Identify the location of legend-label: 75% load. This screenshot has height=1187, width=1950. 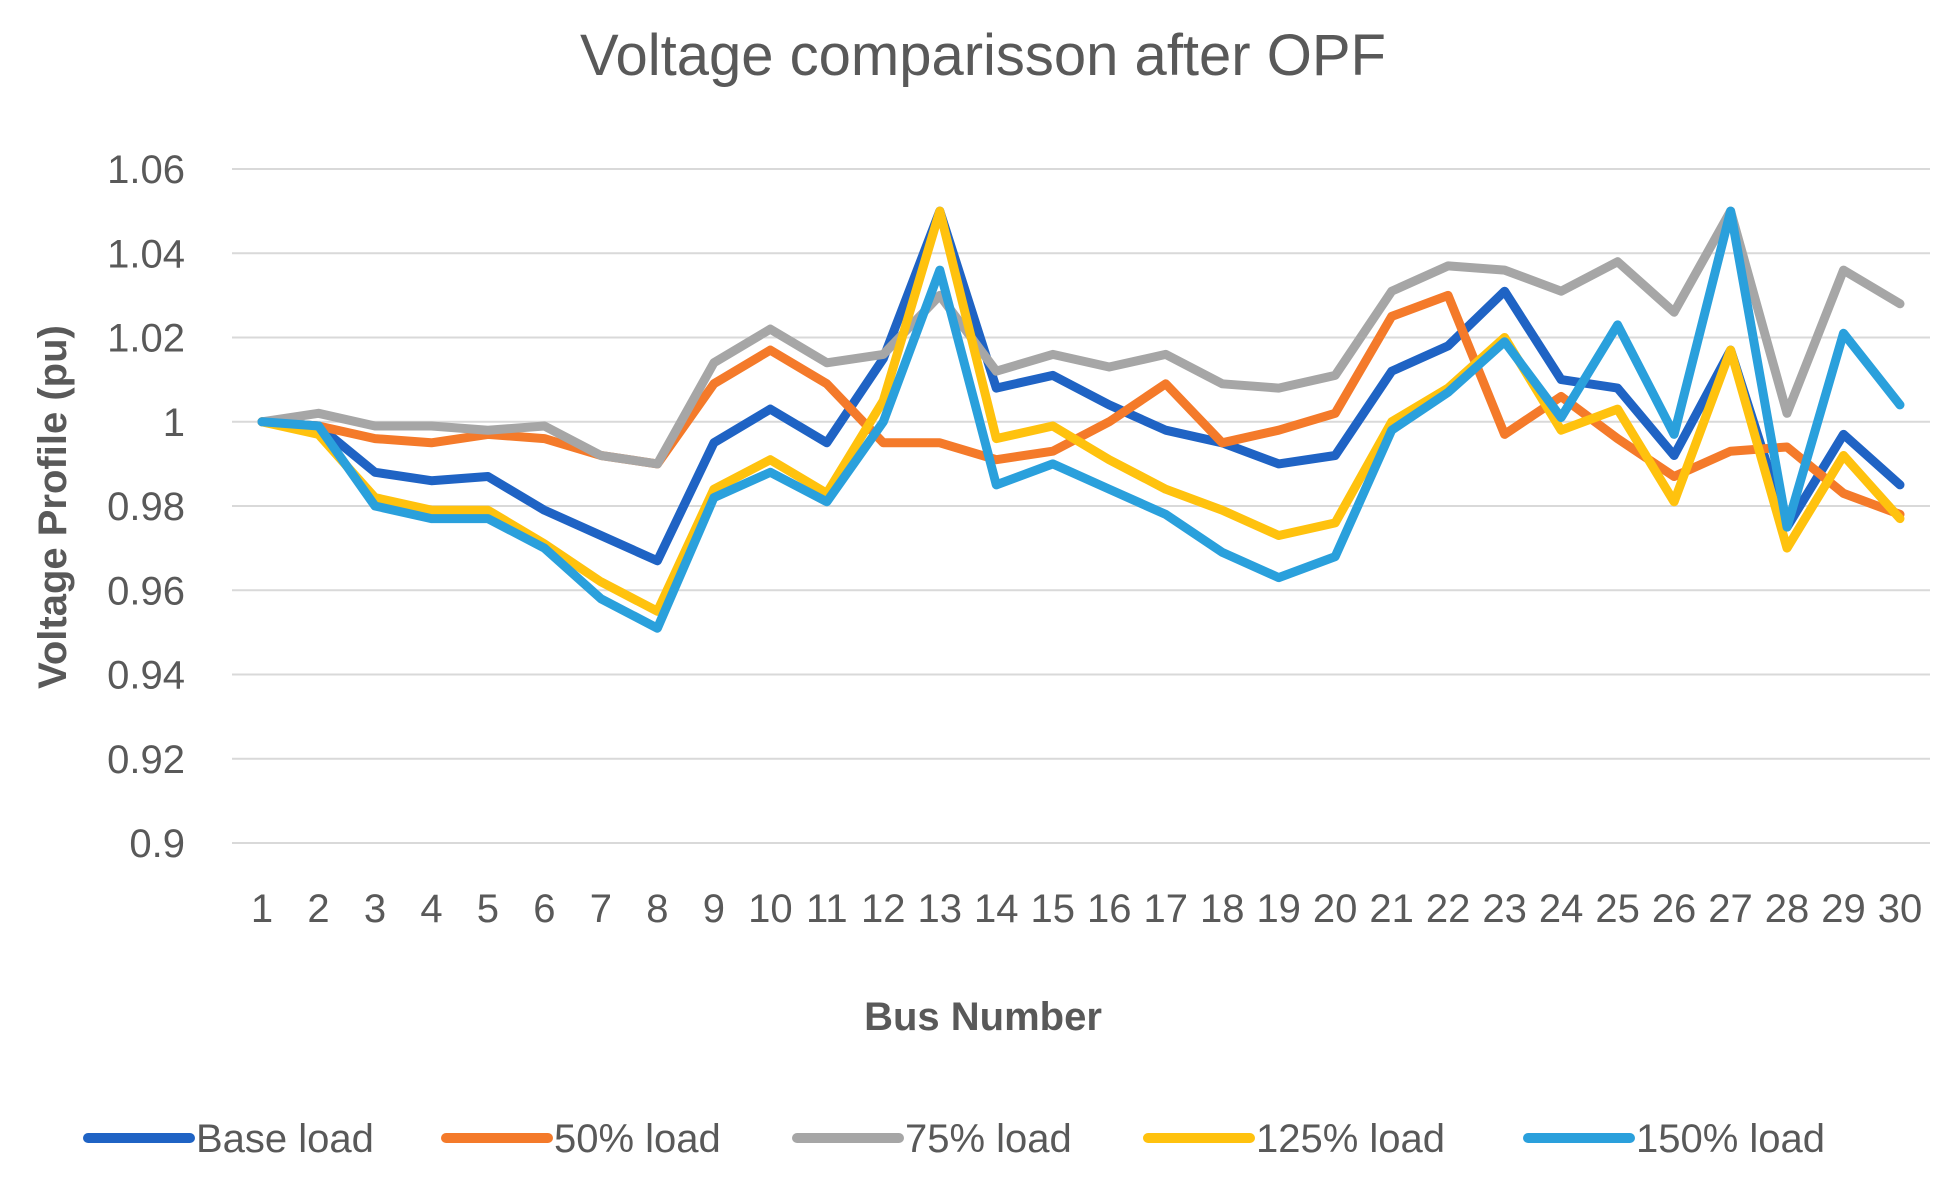
(988, 1139).